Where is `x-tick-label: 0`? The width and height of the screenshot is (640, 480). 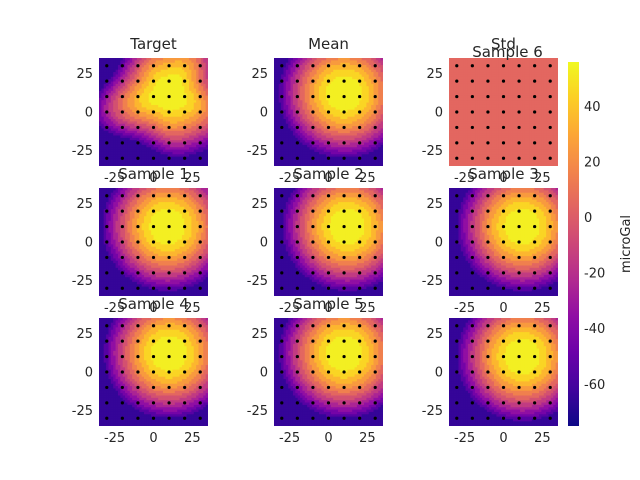 x-tick-label: 0 is located at coordinates (503, 438).